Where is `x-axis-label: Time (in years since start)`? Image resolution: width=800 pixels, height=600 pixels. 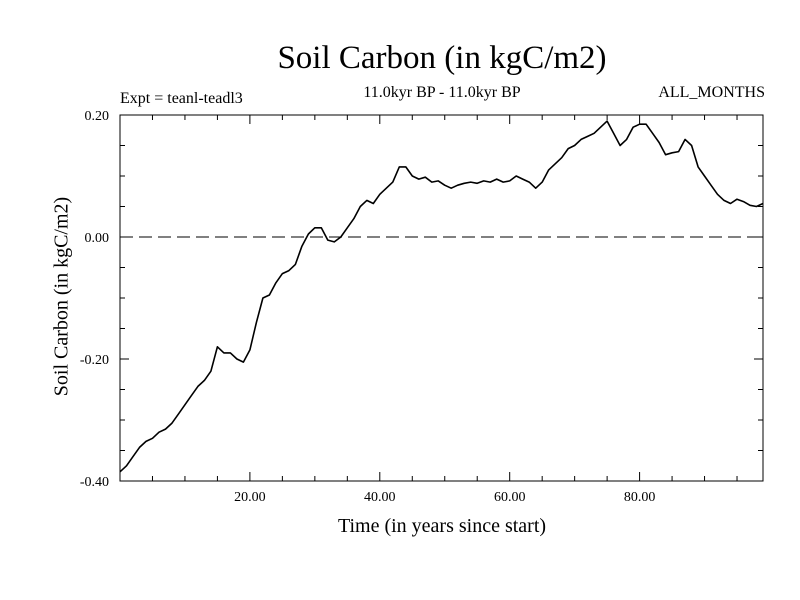
x-axis-label: Time (in years since start) is located at coordinates (442, 526).